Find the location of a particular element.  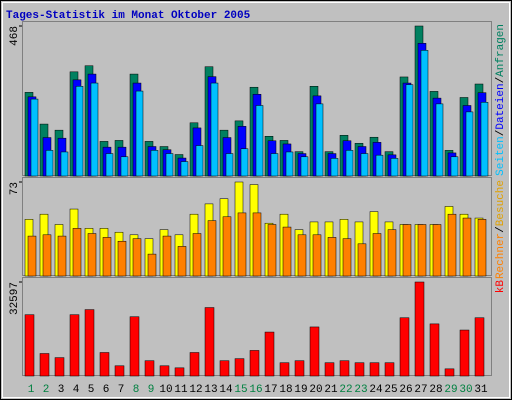

x-tick-label: 6 is located at coordinates (106, 390).